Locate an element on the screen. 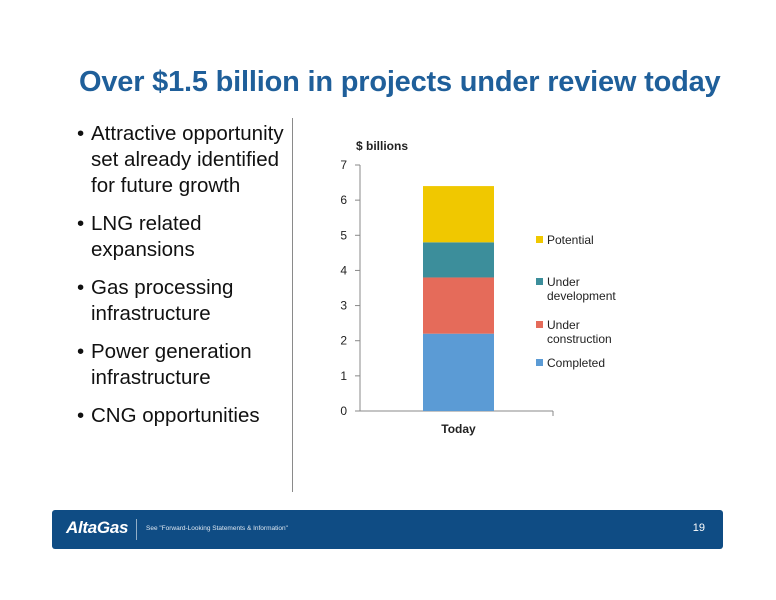  bullet-item: LNG related expansions is located at coordinates (182, 237).